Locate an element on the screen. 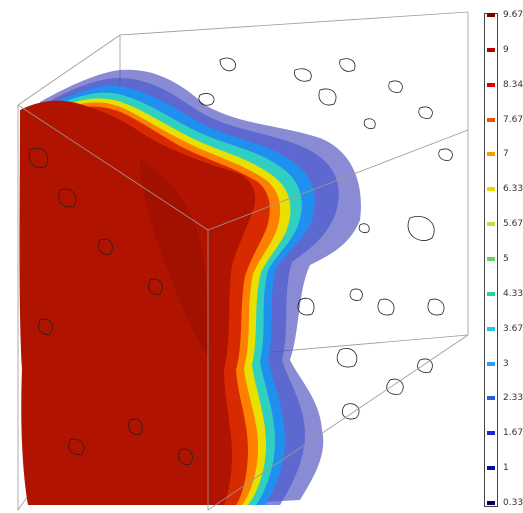 The width and height of the screenshot is (523, 513). colorbar-label: 7 is located at coordinates (506, 154).